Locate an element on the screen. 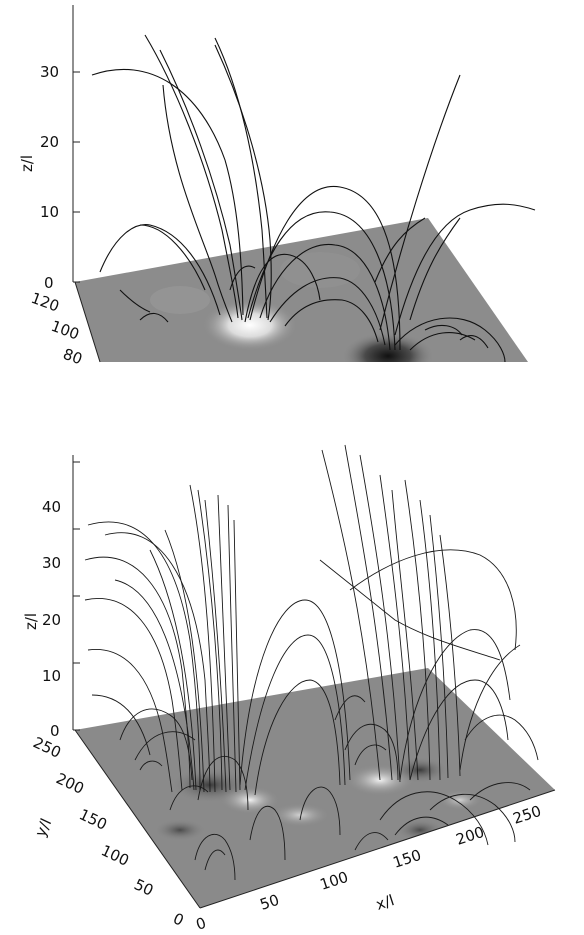 The height and width of the screenshot is (935, 584). bottom-z-tick-10: 10 is located at coordinates (51, 676).